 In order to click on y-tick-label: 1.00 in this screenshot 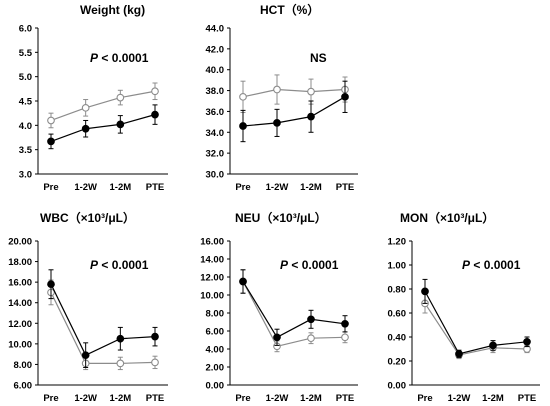, I will do `click(397, 266)`.